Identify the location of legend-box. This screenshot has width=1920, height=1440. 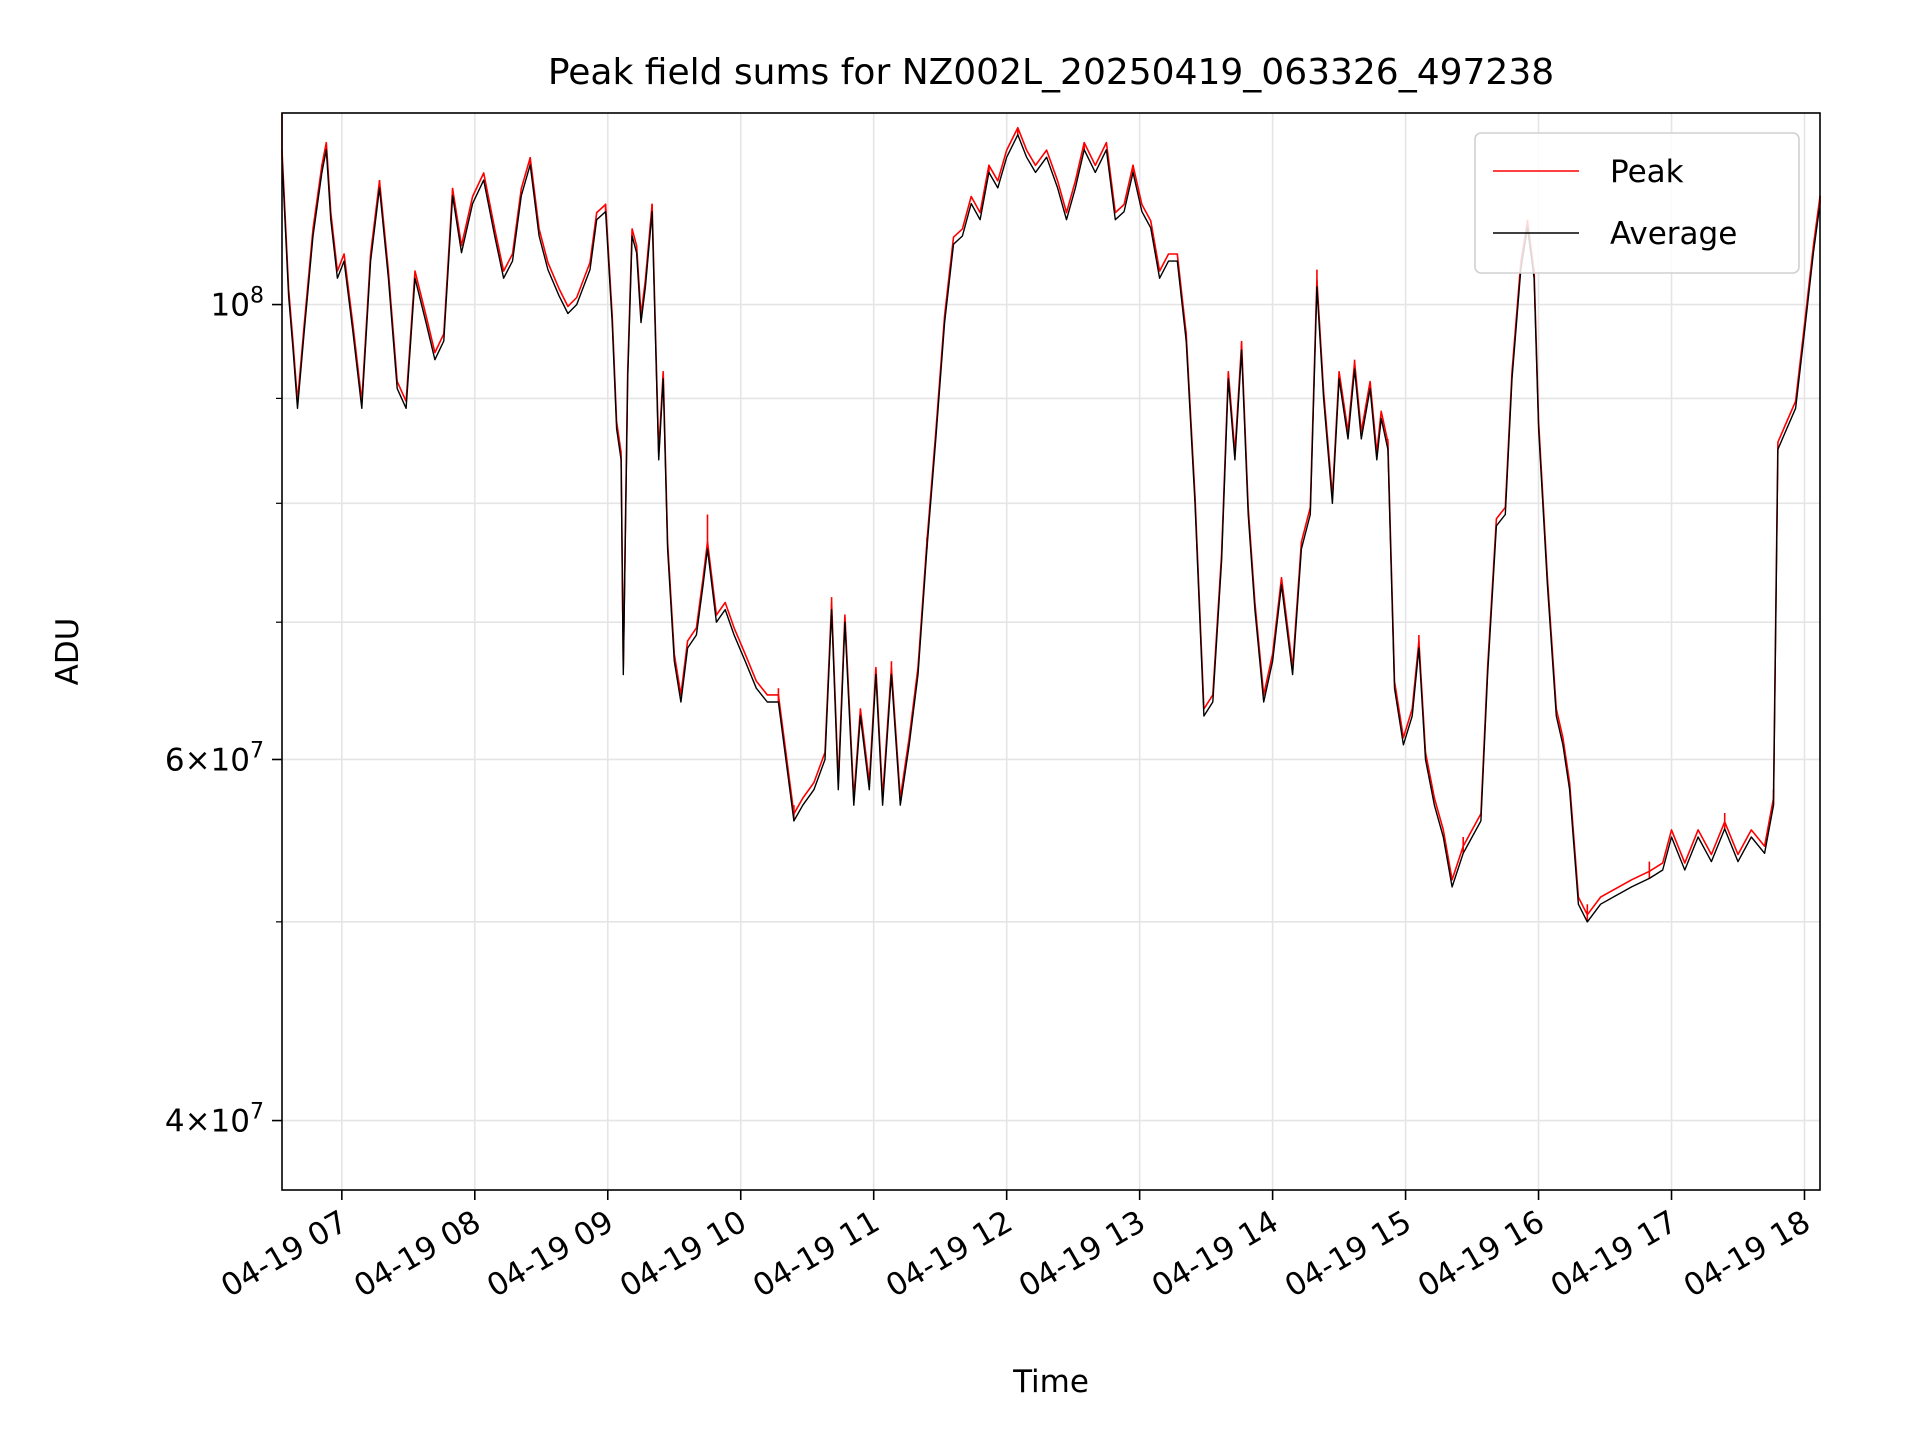
(1637, 203).